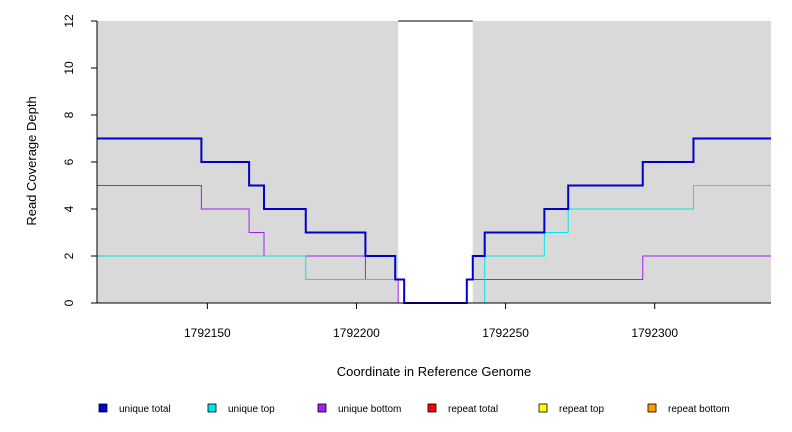  I want to click on legend-label: repeat bottom, so click(699, 409).